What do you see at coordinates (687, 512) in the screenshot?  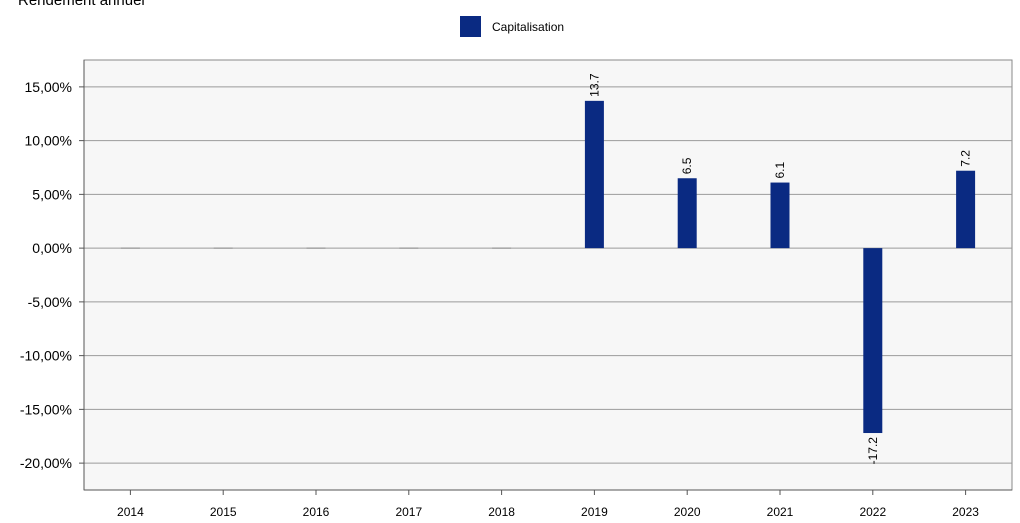 I see `x-tick-label: 2020` at bounding box center [687, 512].